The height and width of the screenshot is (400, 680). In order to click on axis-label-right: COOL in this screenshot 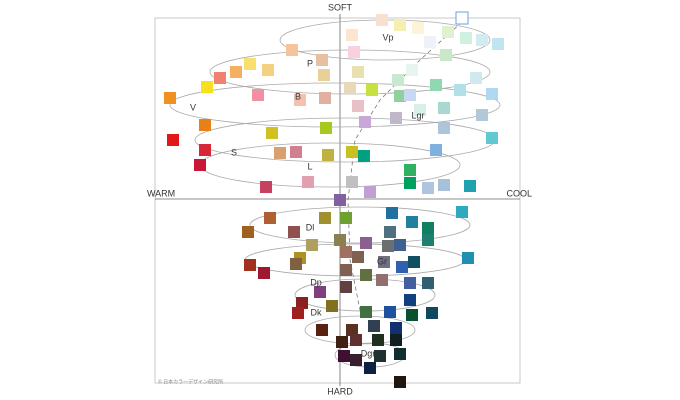, I will do `click(519, 193)`.